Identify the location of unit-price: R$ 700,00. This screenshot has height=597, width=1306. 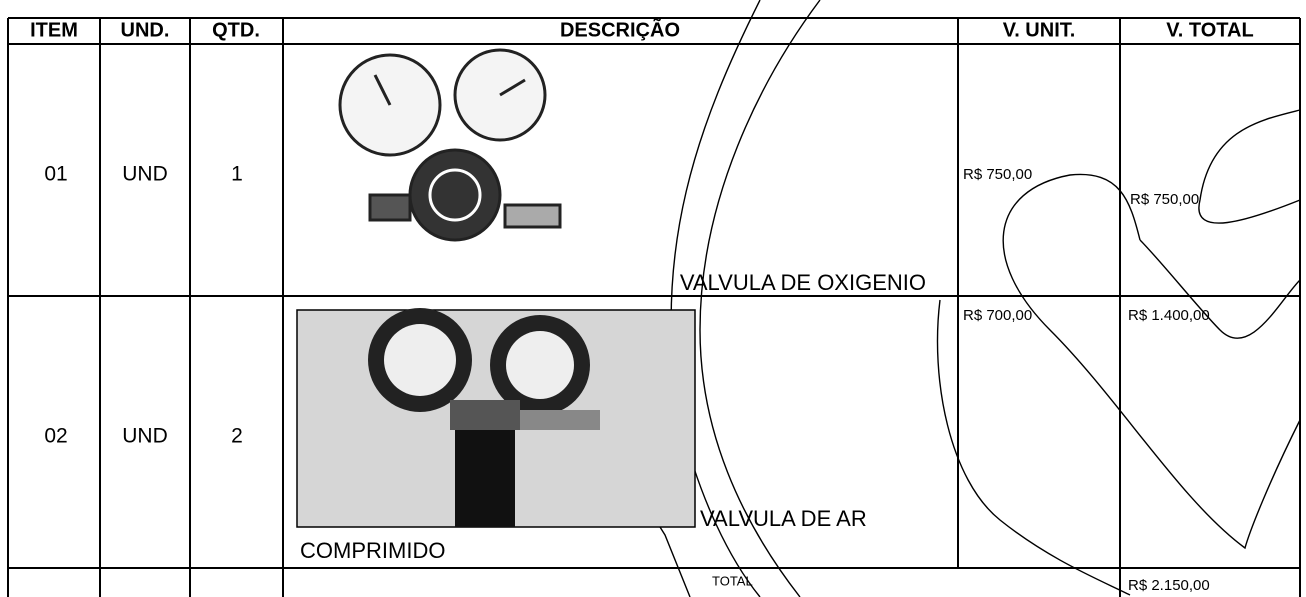
(997, 315).